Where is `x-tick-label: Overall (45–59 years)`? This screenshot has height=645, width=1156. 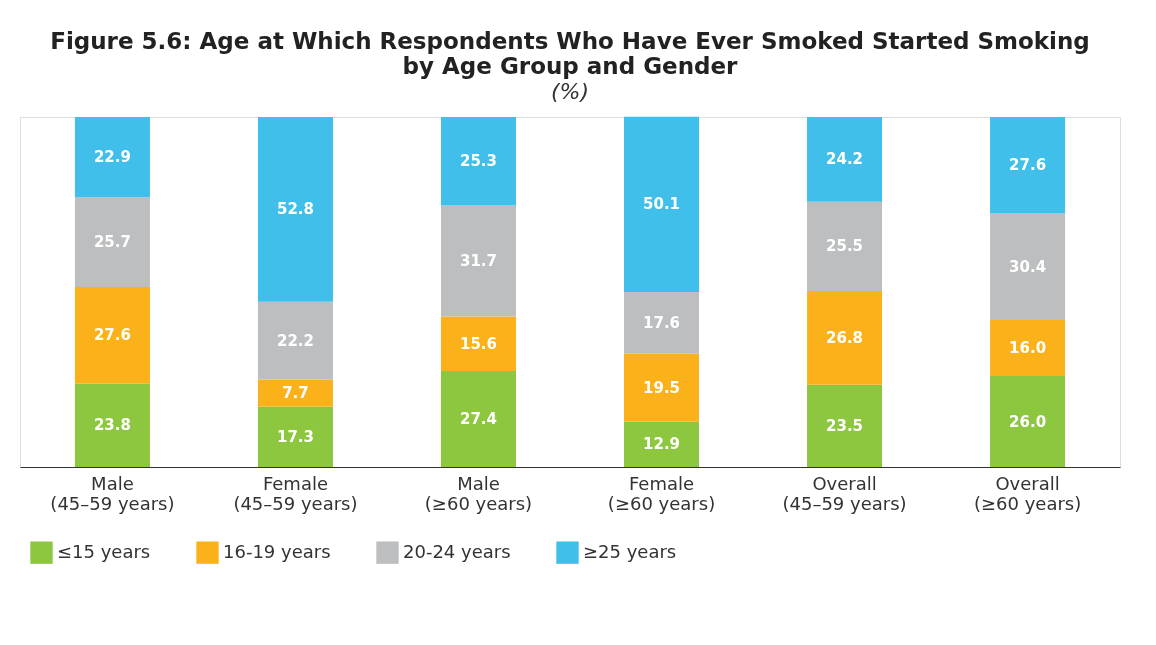
x-tick-label: Overall (45–59 years) is located at coordinates (844, 493).